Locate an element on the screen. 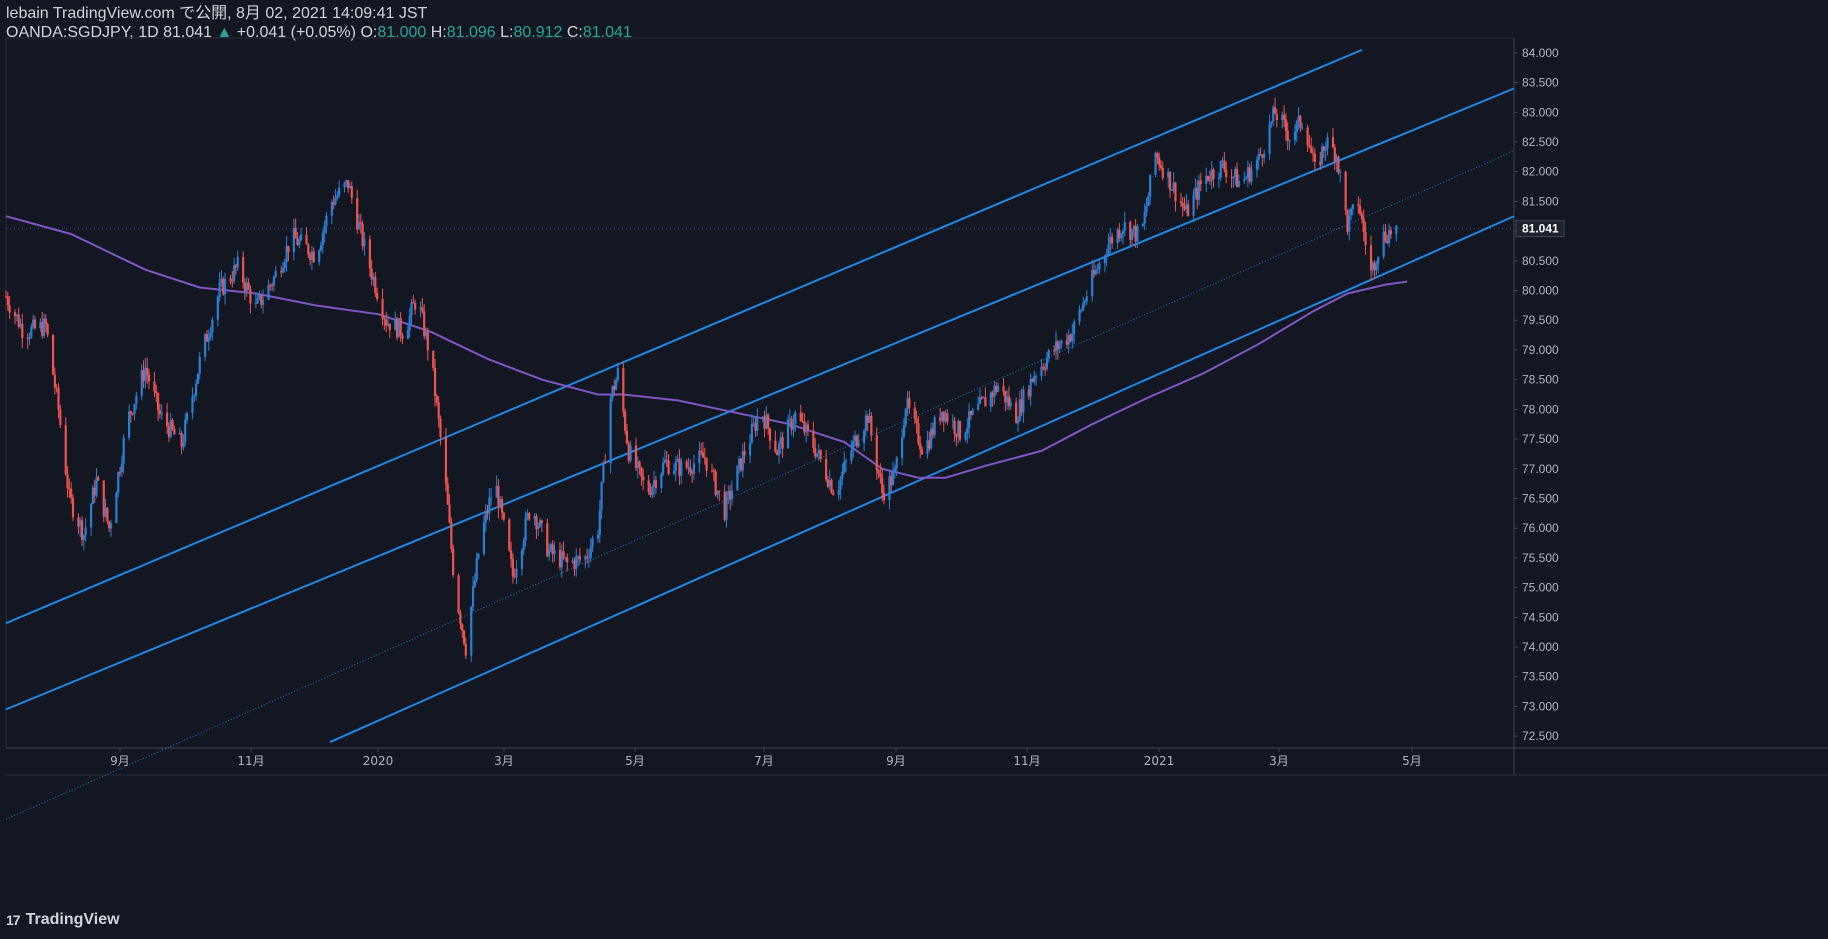  last-price-box is located at coordinates (1540, 229).